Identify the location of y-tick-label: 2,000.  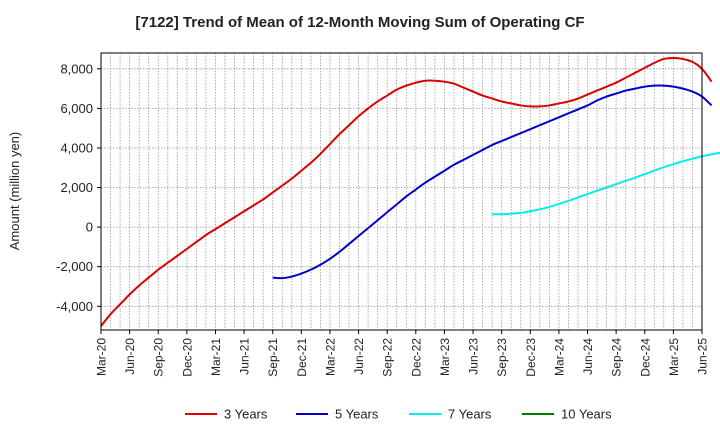
(76, 187).